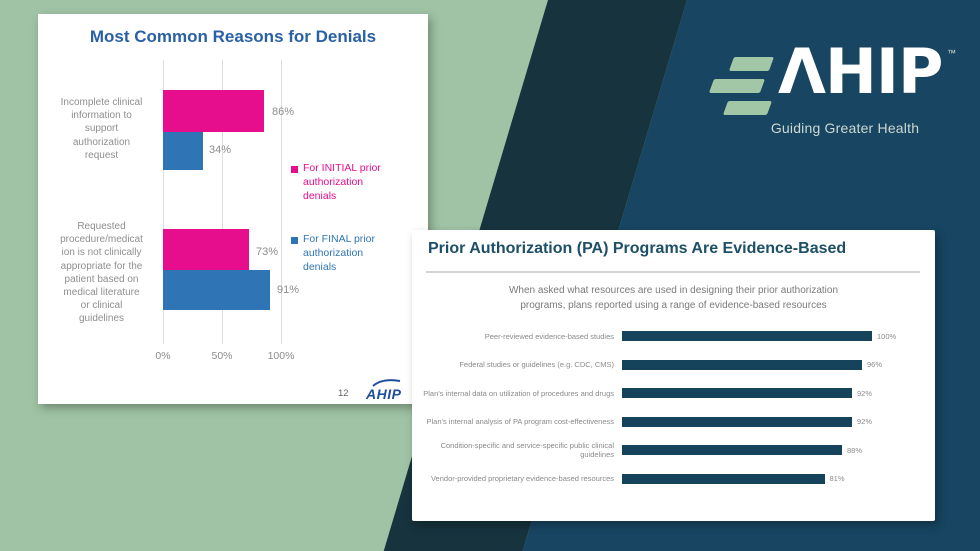 The image size is (980, 551). What do you see at coordinates (723, 478) in the screenshot?
I see `bar-vendor-resources` at bounding box center [723, 478].